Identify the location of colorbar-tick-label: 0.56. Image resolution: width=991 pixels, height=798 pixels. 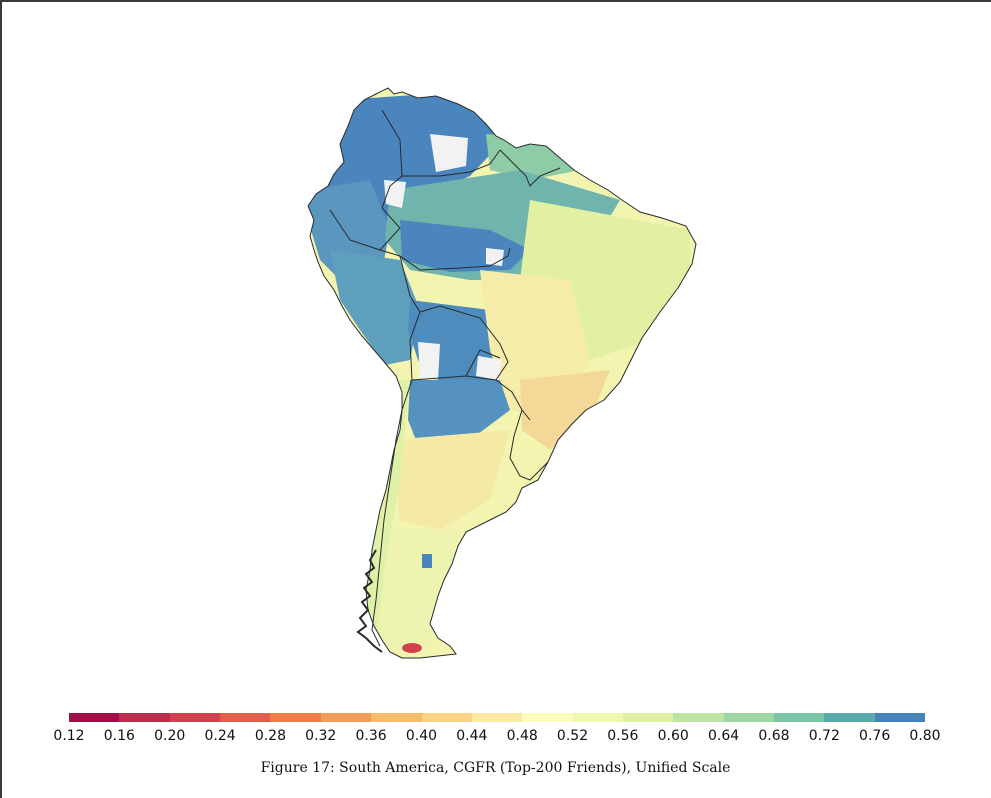
(623, 736).